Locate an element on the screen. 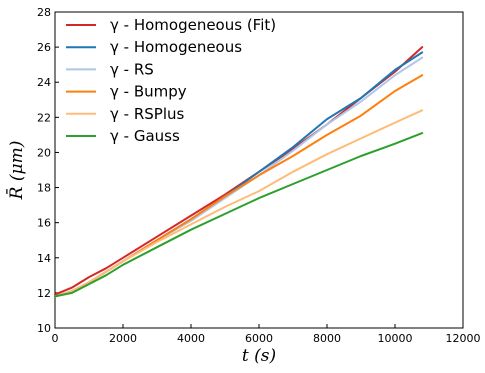 The width and height of the screenshot is (485, 373). x-tick-label: 12000 is located at coordinates (463, 338).